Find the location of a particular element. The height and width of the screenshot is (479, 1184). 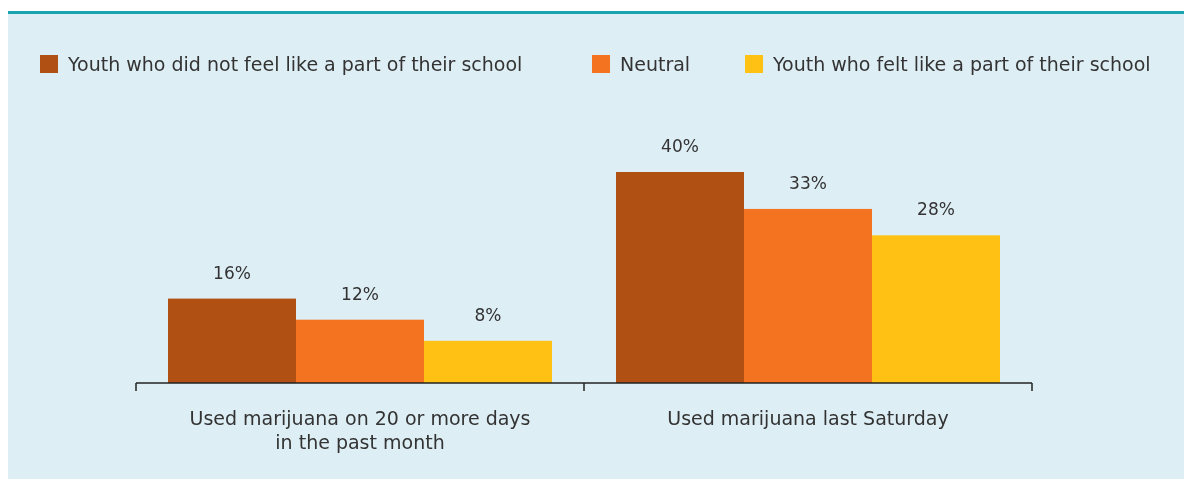

x-tick-label: Used marijuana on 20 or more days in the past month is located at coordinates (360, 430).